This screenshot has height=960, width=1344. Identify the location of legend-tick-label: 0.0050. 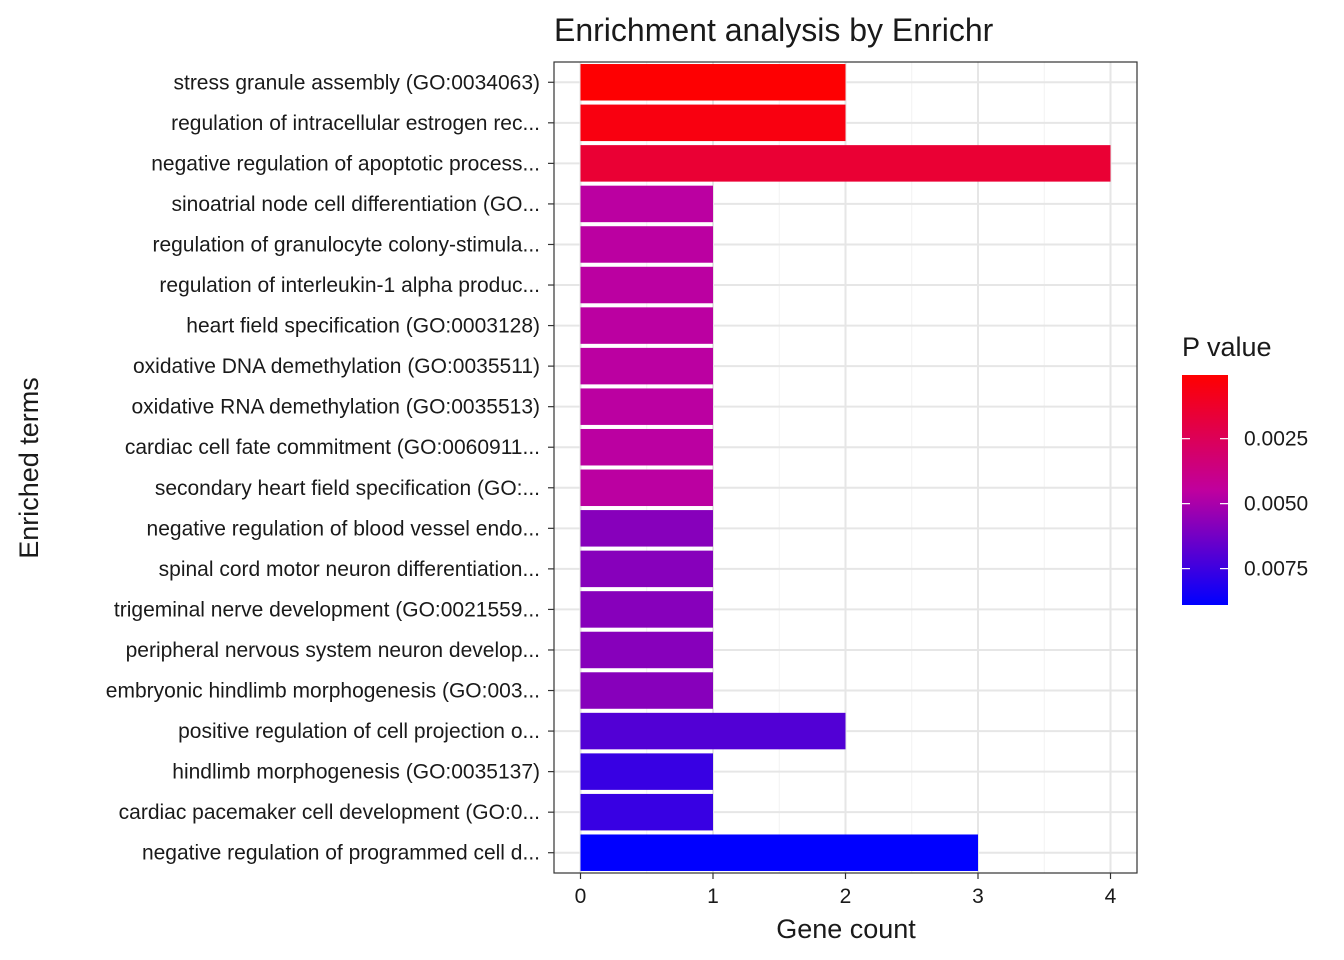
(1276, 504).